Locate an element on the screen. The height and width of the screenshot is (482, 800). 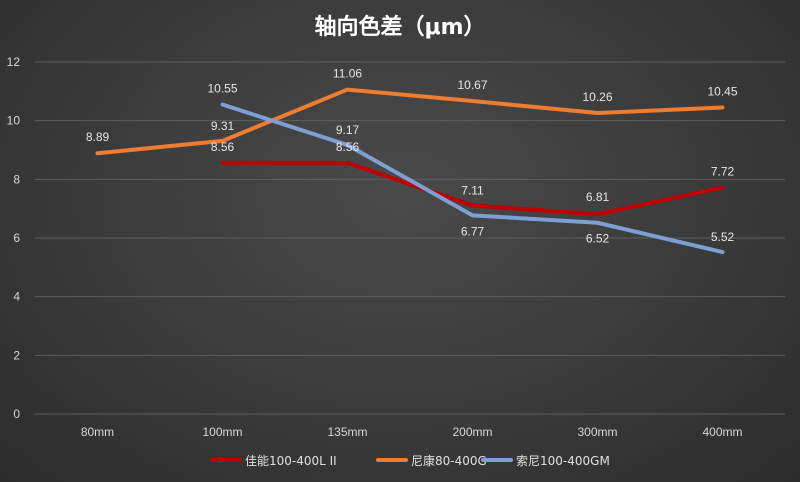
data-label: 6.77 is located at coordinates (473, 231).